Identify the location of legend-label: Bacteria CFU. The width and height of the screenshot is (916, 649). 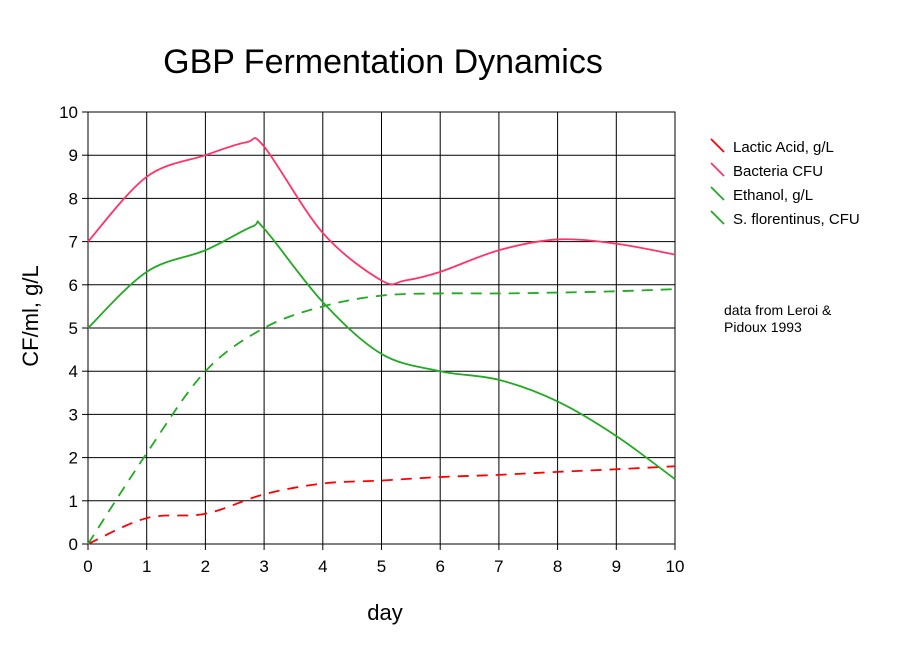
(778, 171).